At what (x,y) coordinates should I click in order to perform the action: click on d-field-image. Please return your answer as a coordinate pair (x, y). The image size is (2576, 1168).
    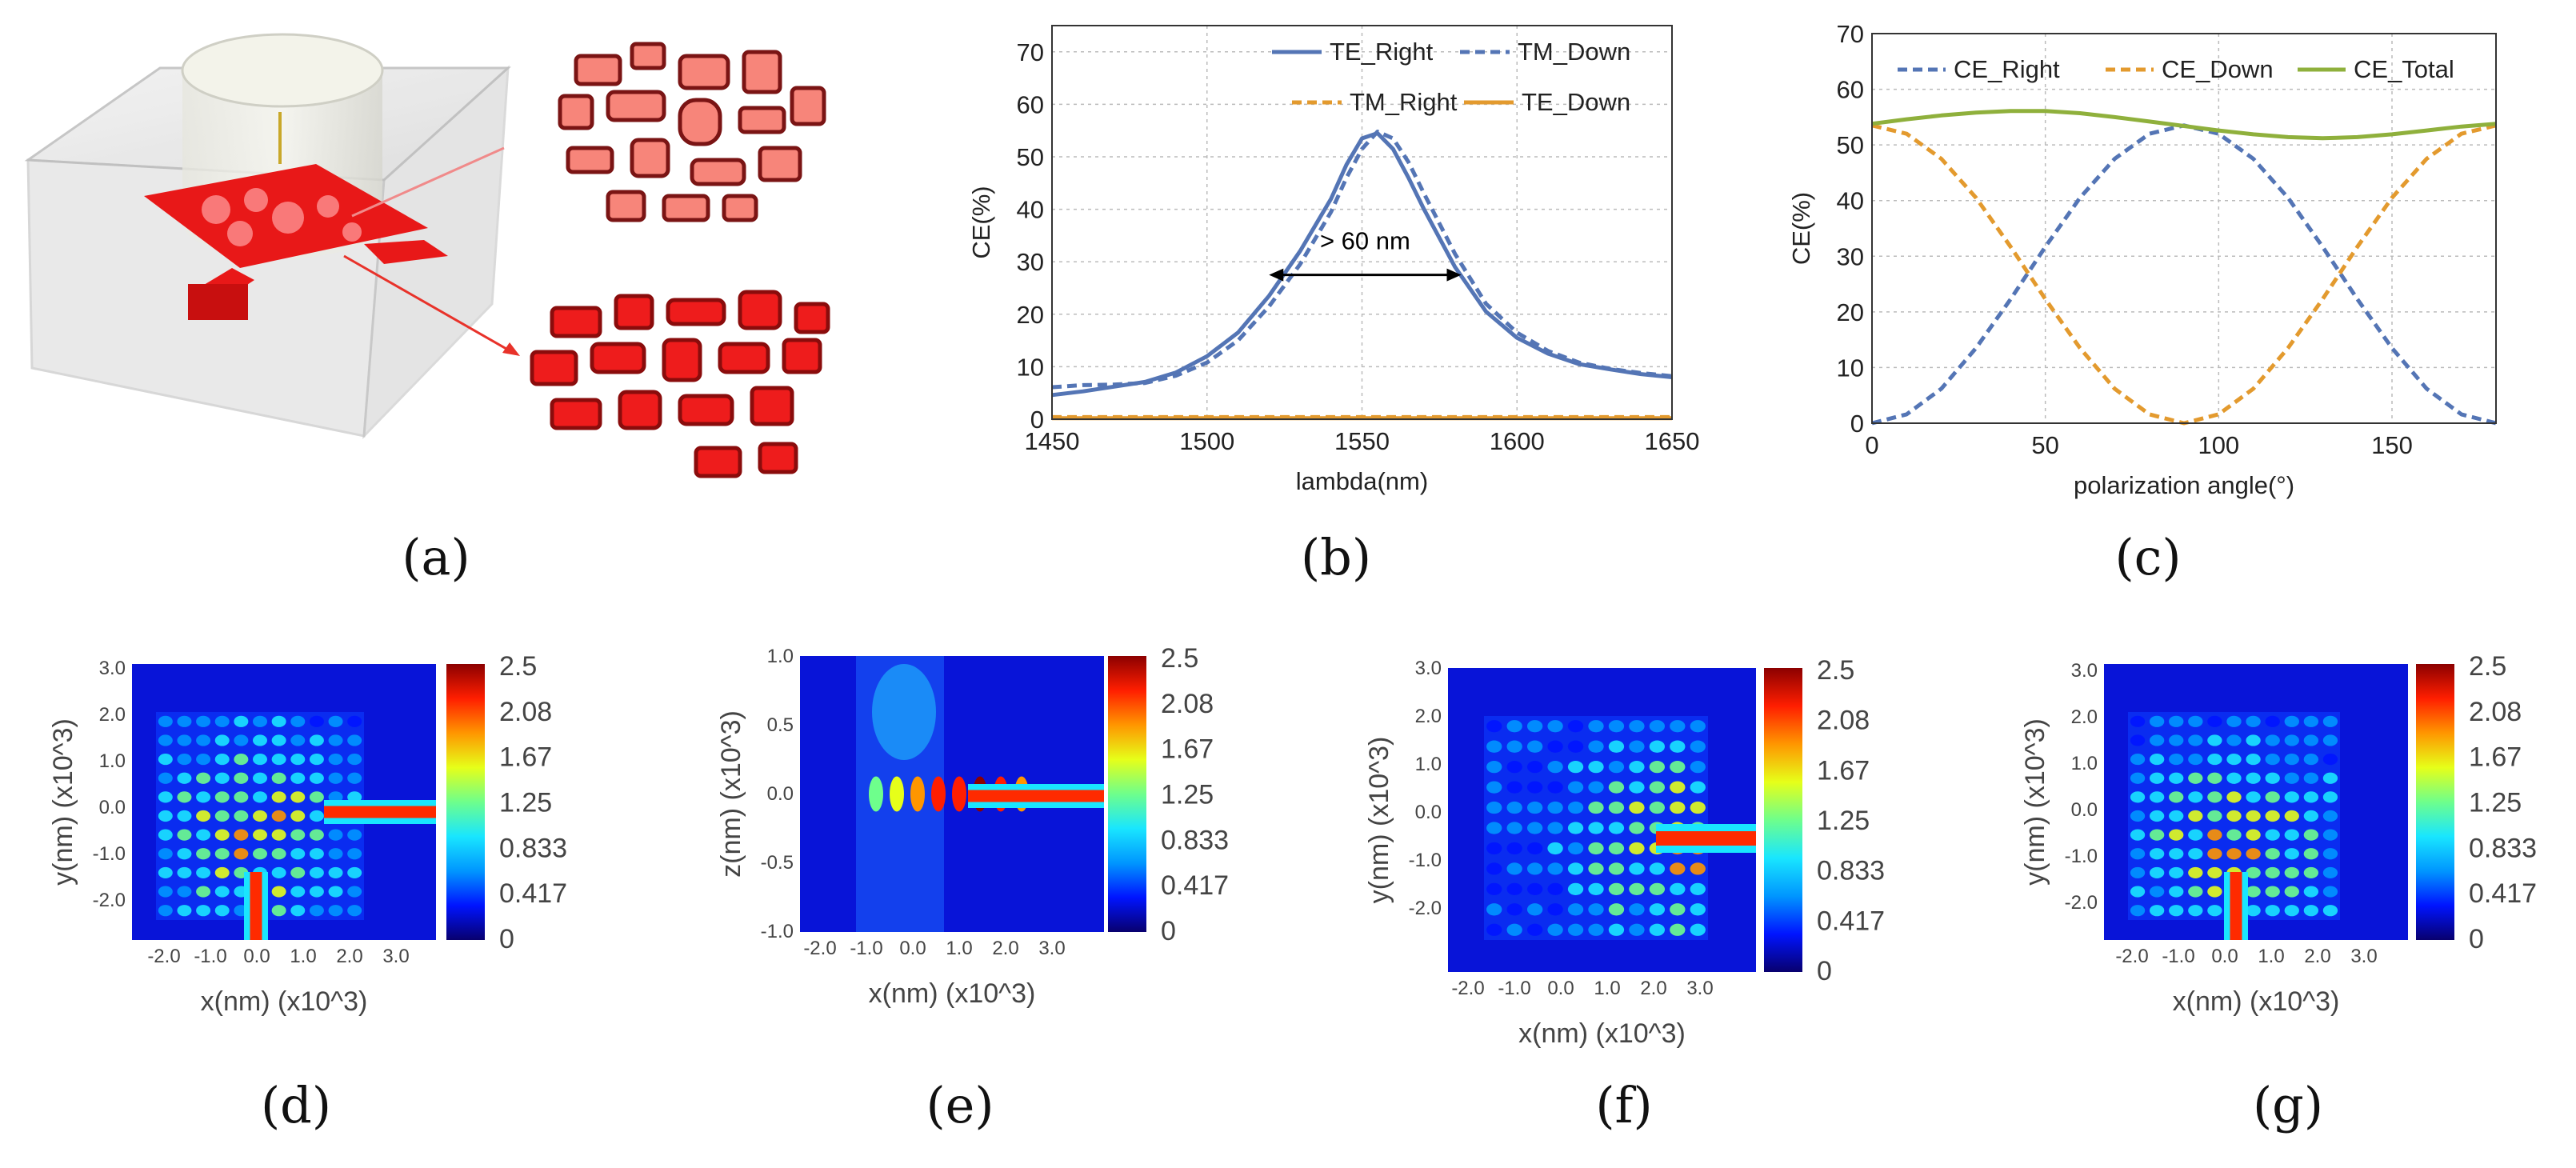
    Looking at the image, I should click on (284, 802).